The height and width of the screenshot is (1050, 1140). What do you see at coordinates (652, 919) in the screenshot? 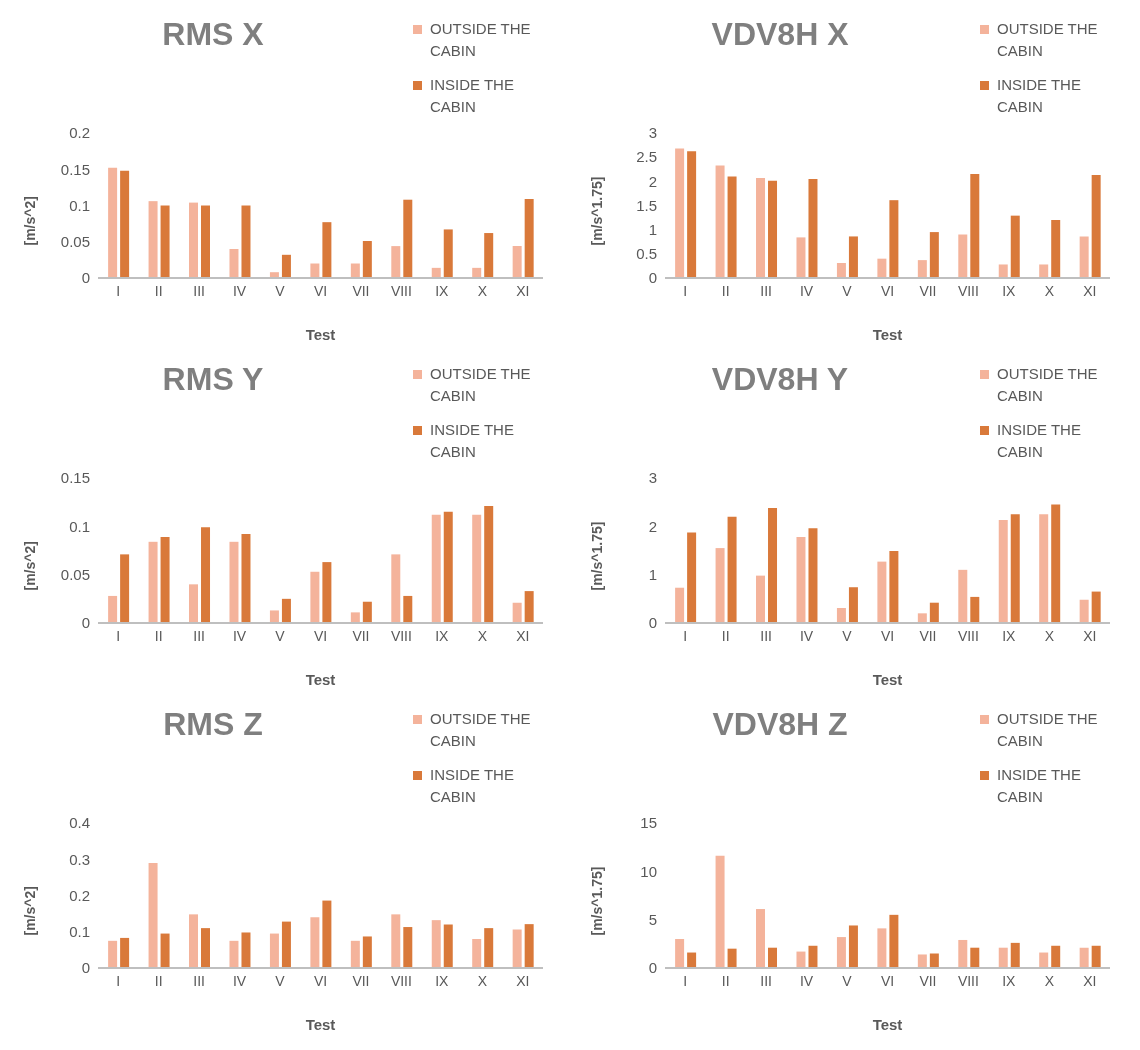
I see `y-tick-label: 5` at bounding box center [652, 919].